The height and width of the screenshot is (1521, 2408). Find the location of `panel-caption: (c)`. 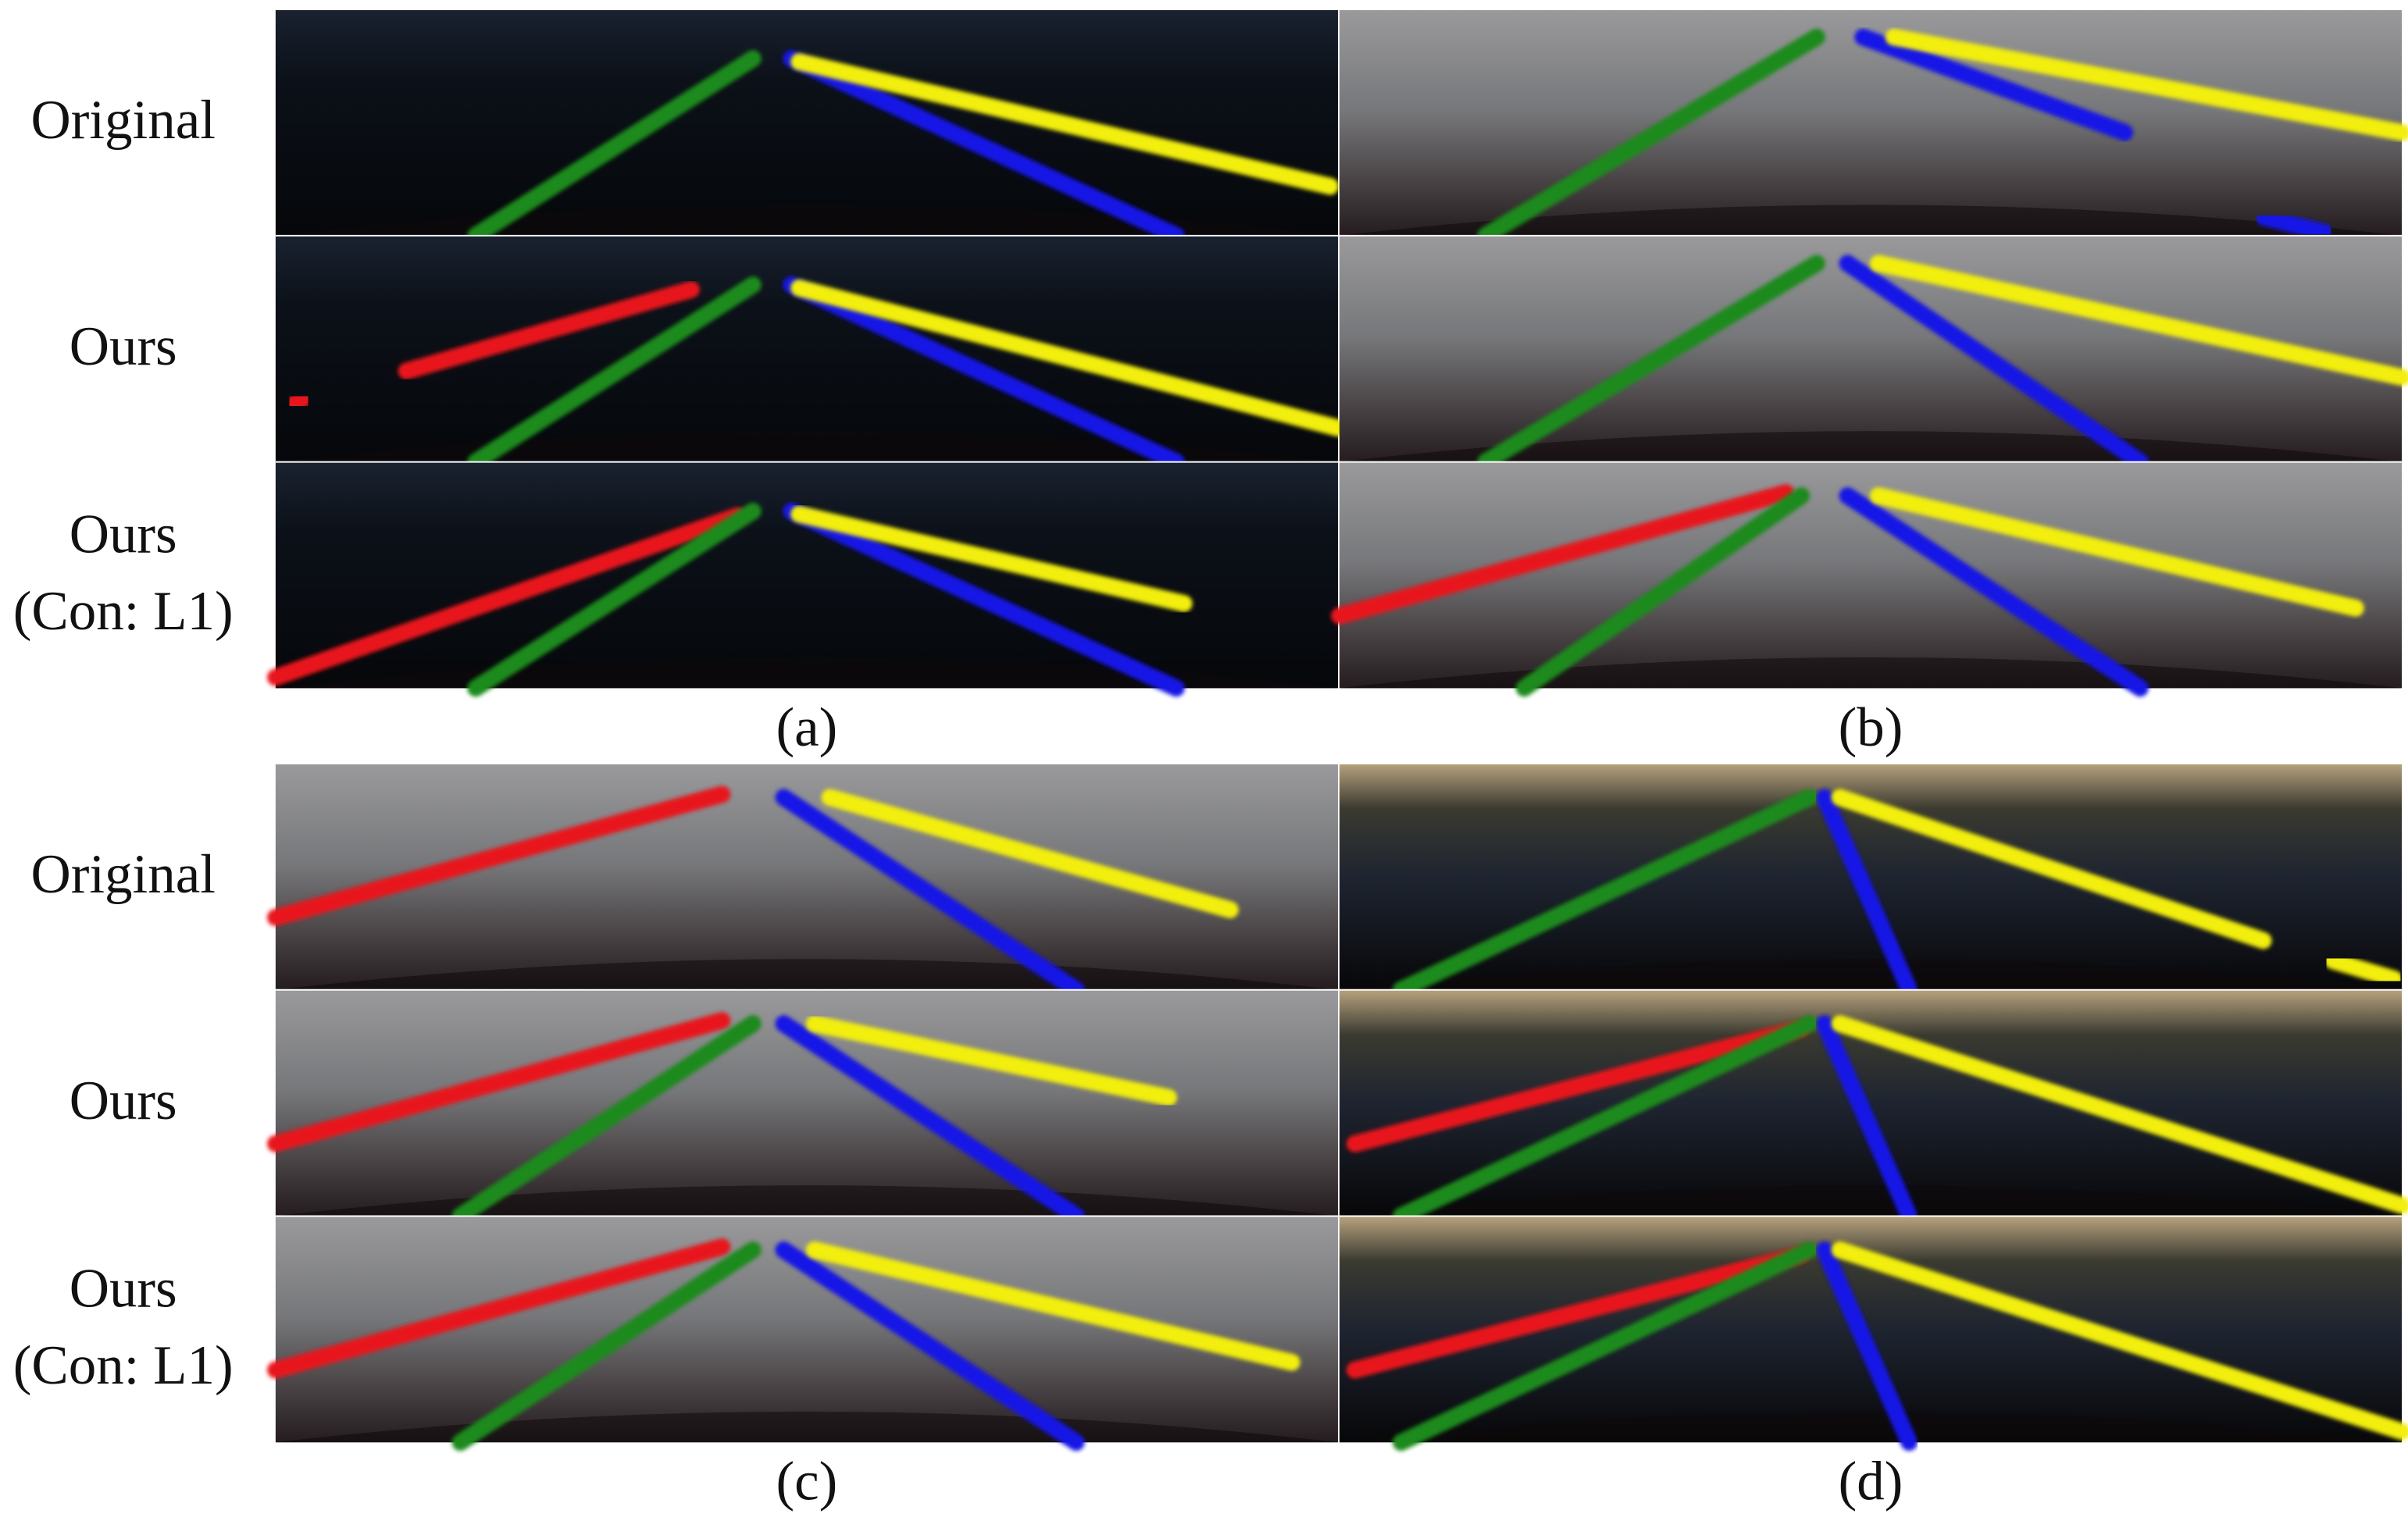

panel-caption: (c) is located at coordinates (807, 1482).